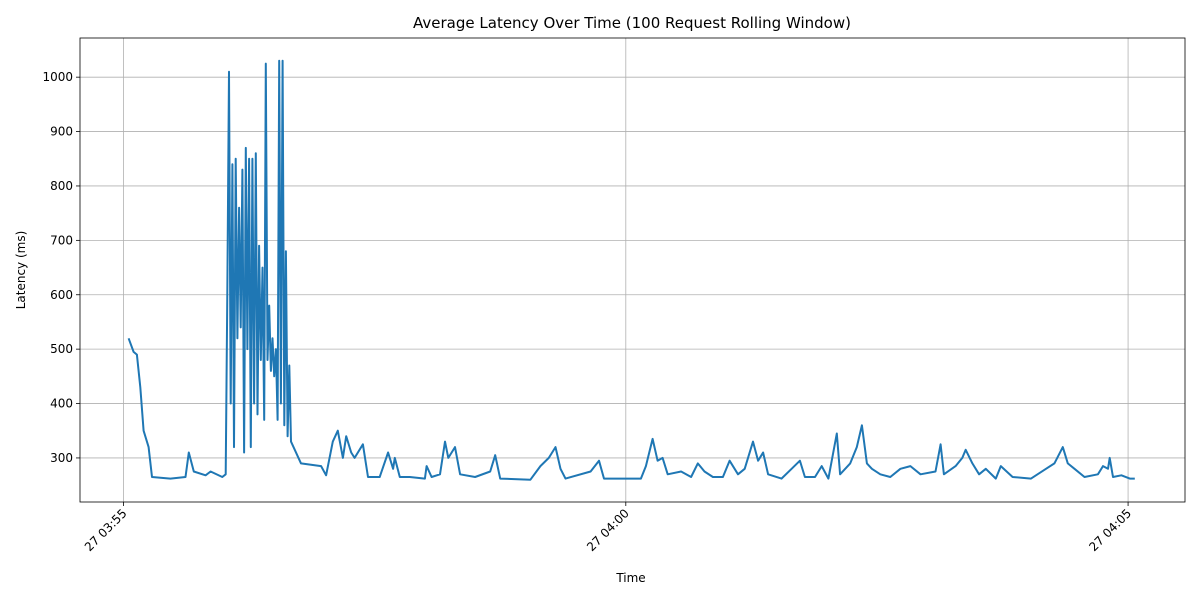  I want to click on y-tick-label: 500, so click(61, 349).